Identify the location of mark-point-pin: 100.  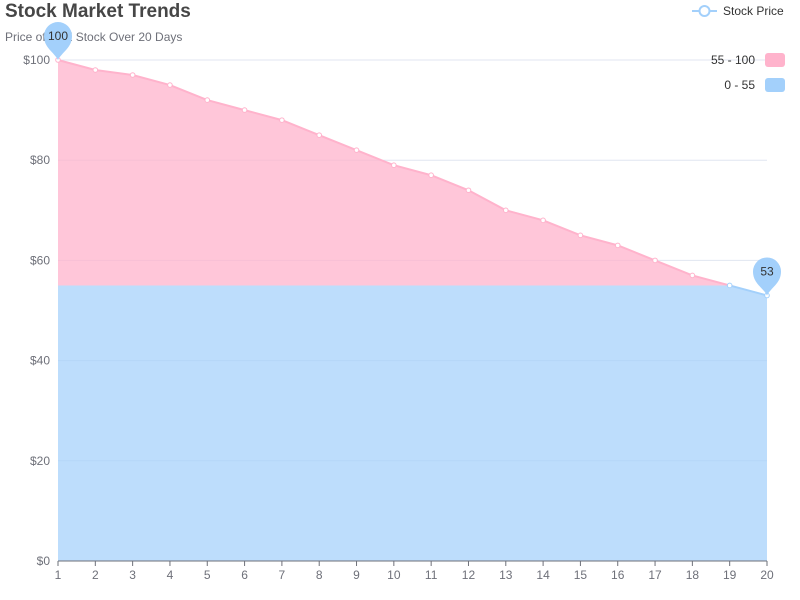
(58, 41).